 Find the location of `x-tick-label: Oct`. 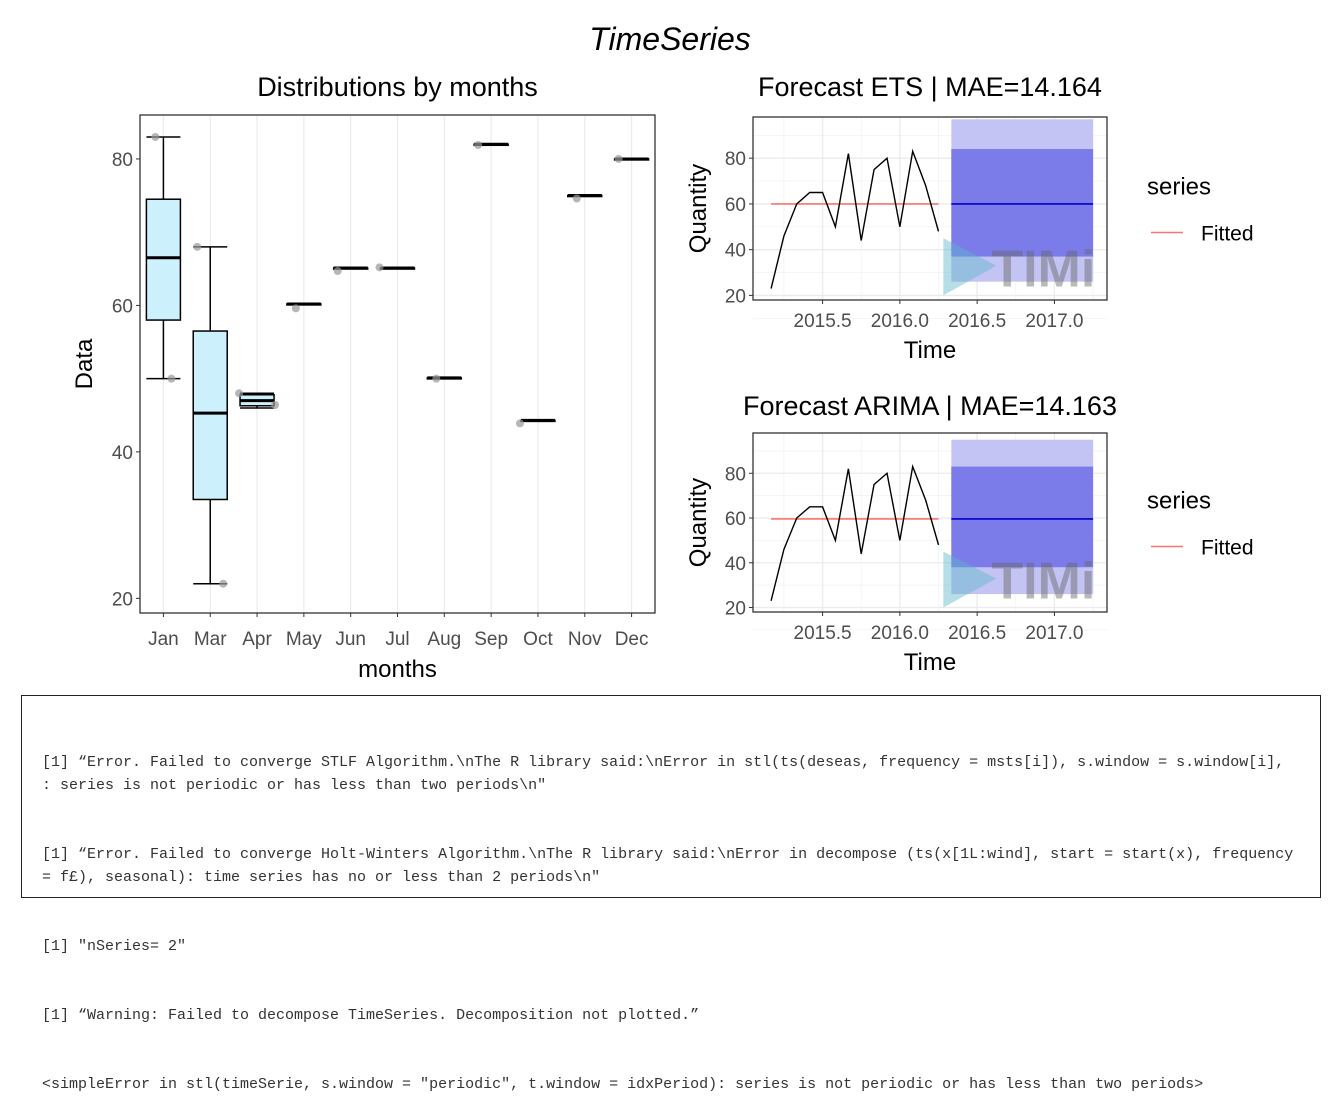

x-tick-label: Oct is located at coordinates (538, 639).